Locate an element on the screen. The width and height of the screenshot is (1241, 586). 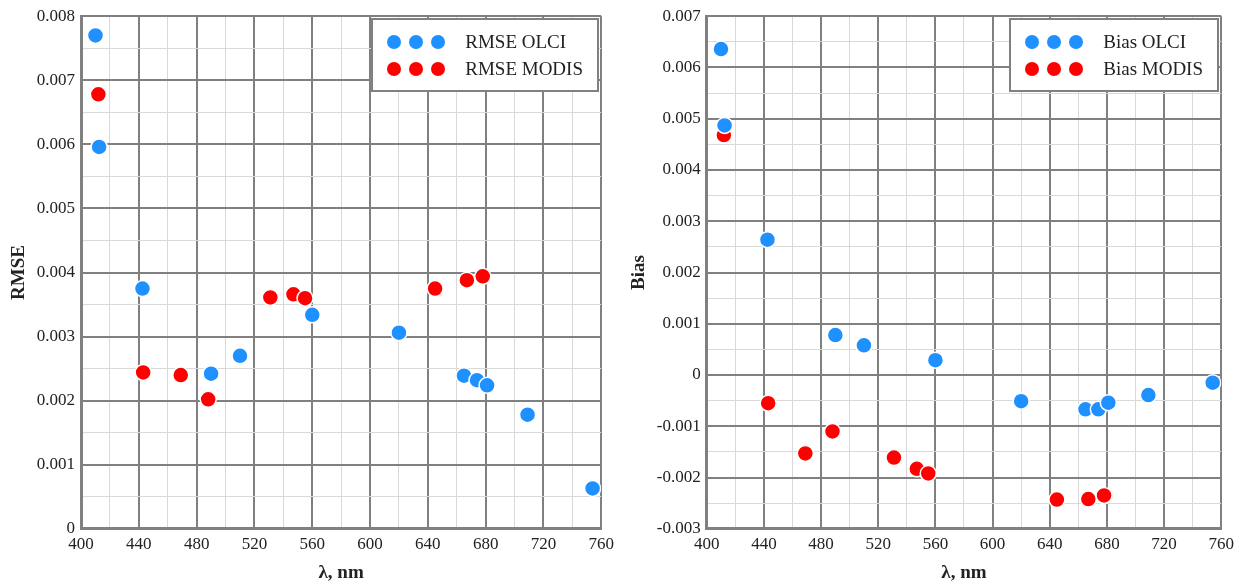
legend-label: Bias OLCI is located at coordinates (1145, 41).